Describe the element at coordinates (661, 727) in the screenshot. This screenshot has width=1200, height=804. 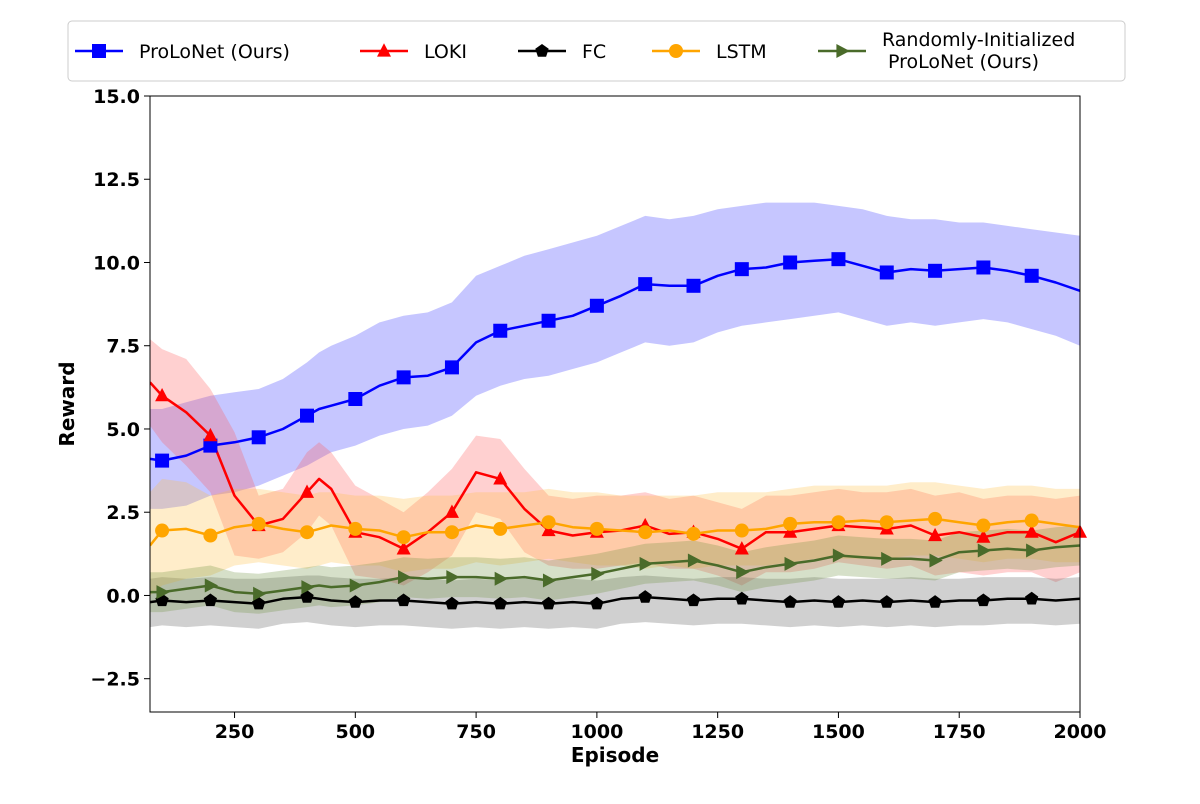
I see `x-axis-ticks: 250 500 750 1000 1250 1500 1750 2000` at that location.